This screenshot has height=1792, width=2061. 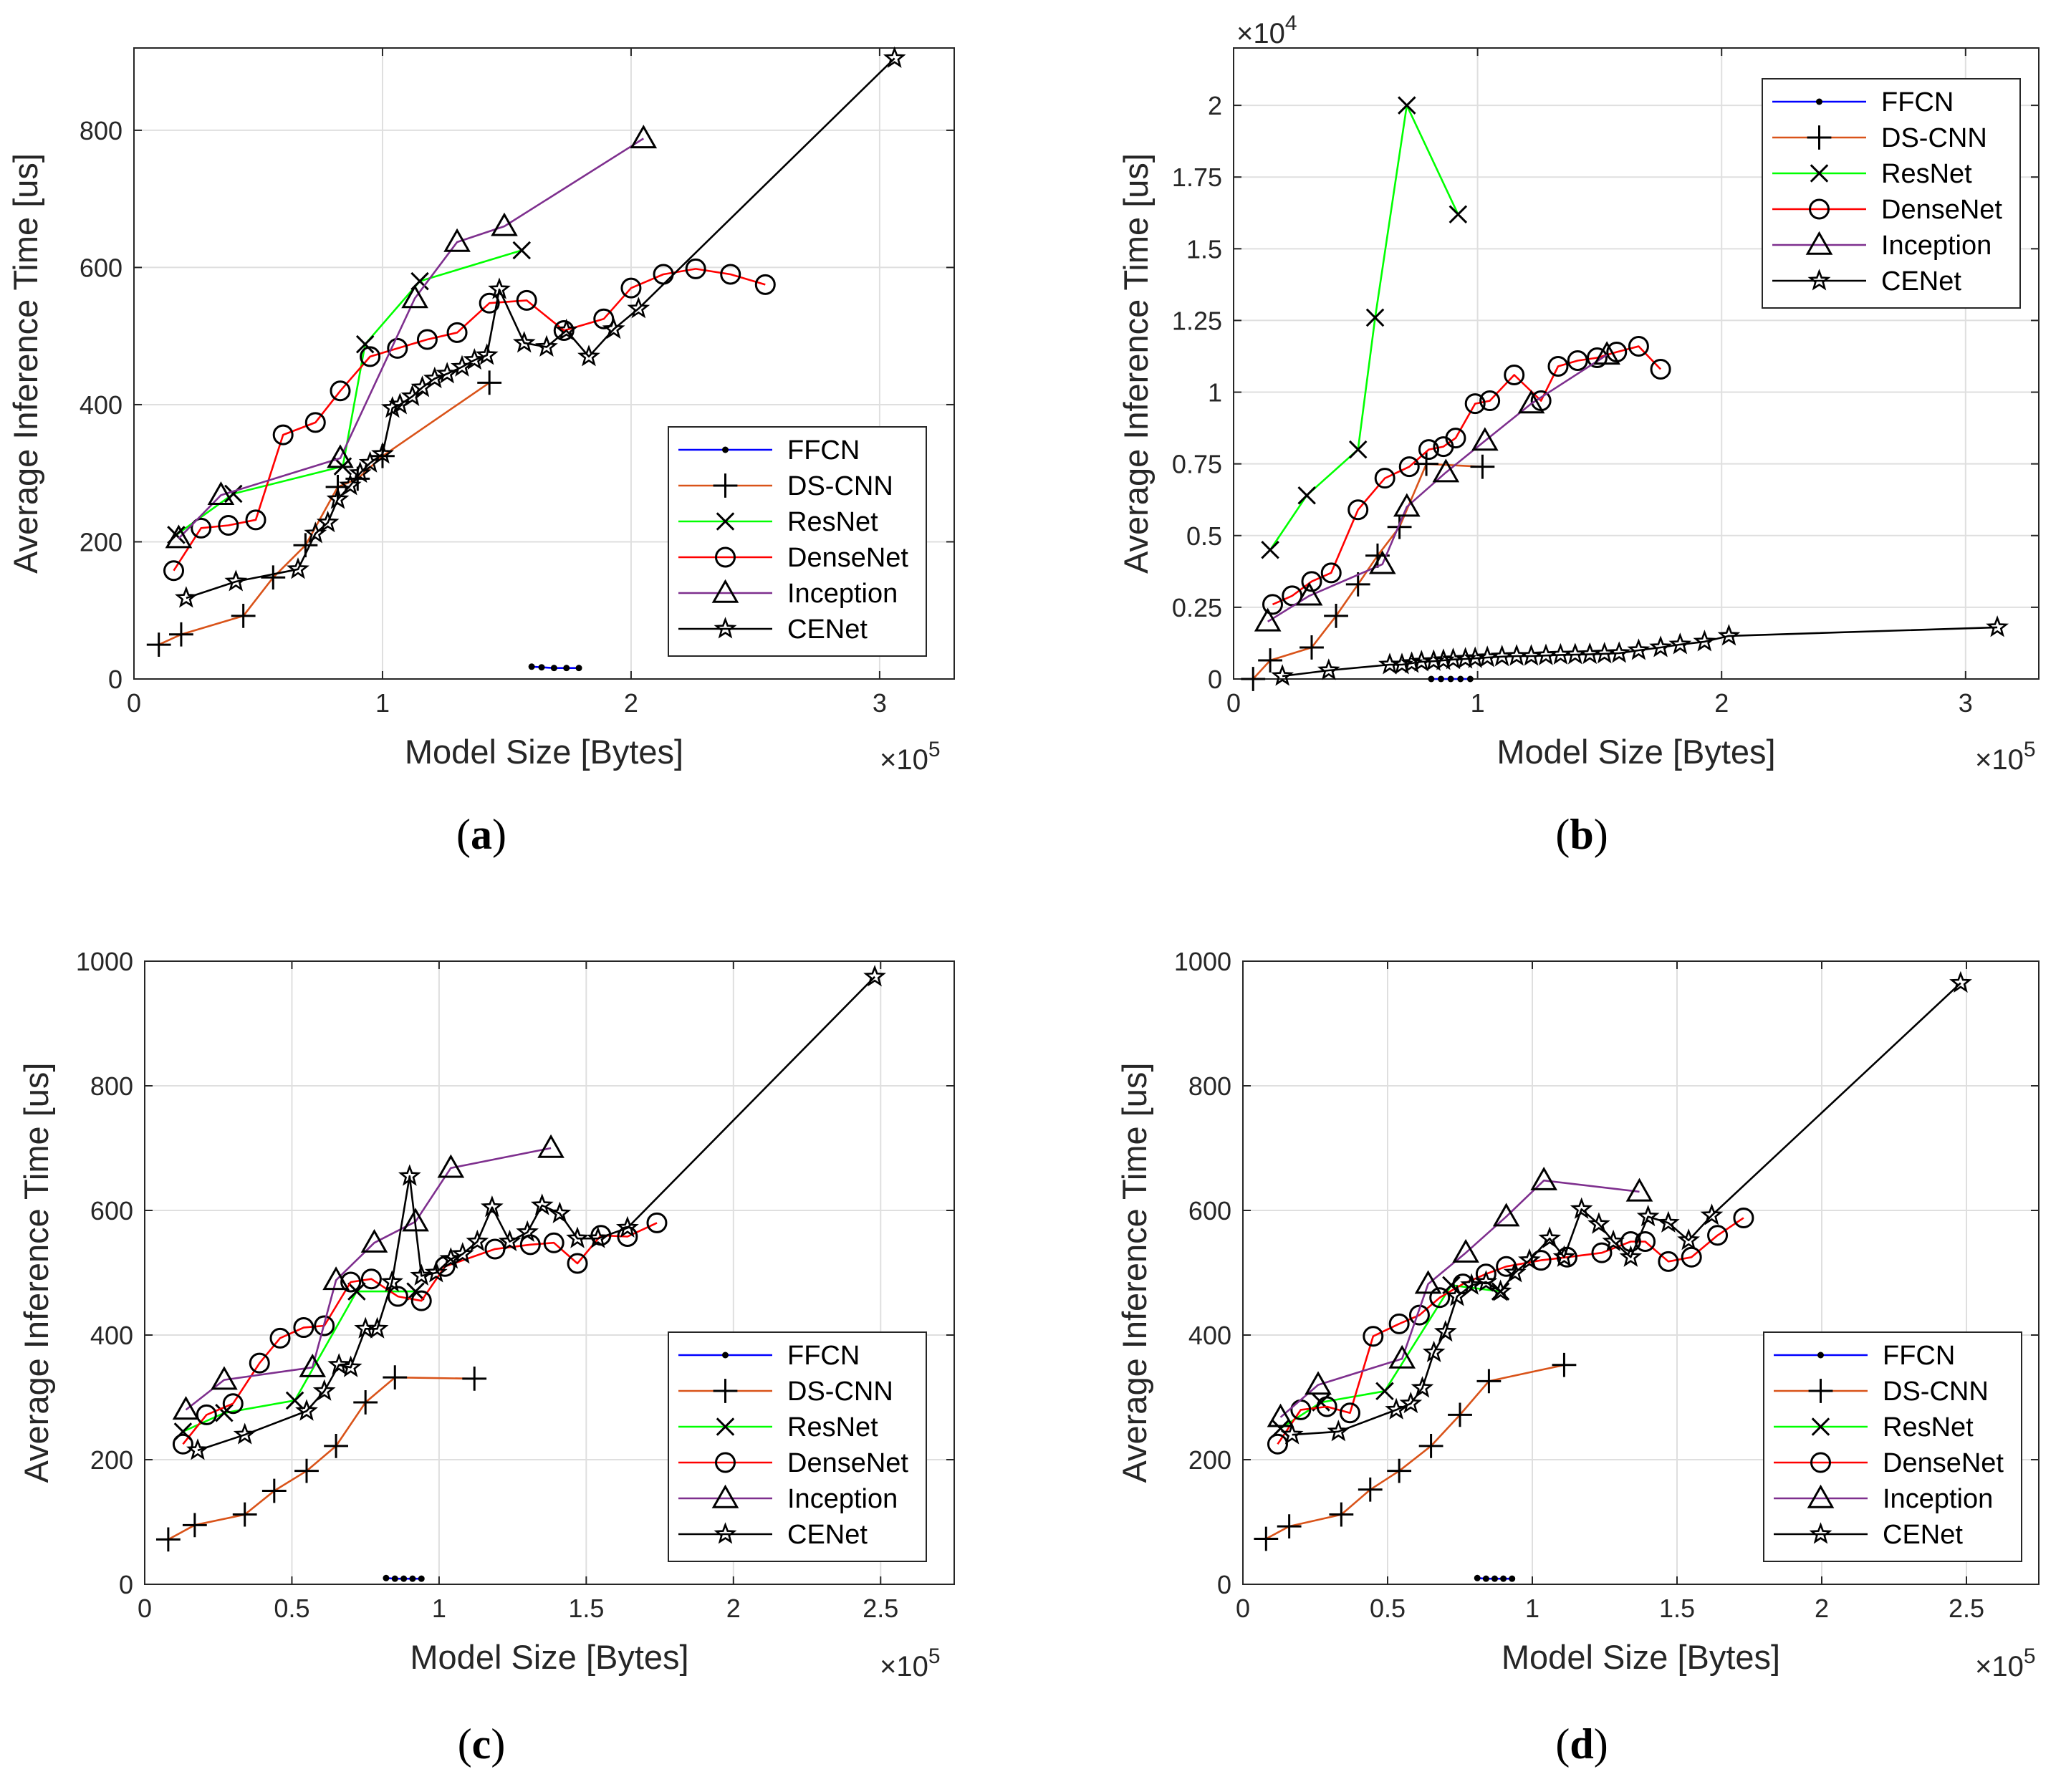 I want to click on panel-label: (c), so click(x=482, y=1744).